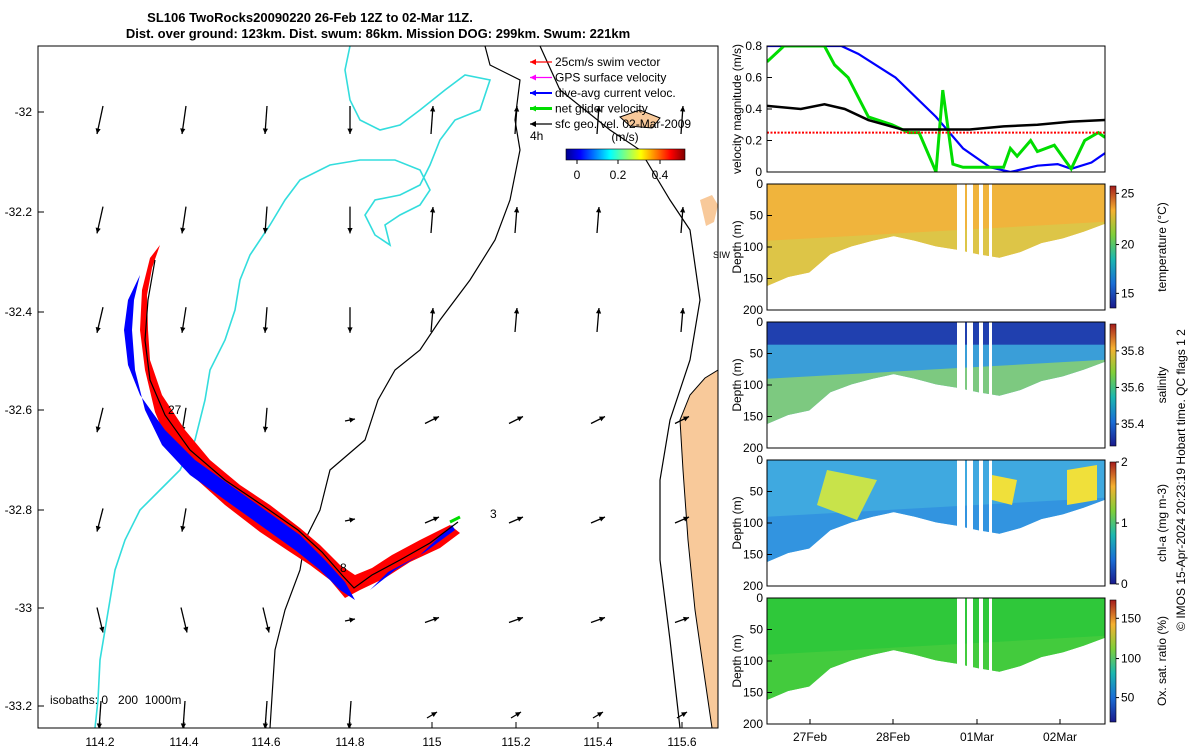  Describe the element at coordinates (1162, 247) in the screenshot. I see `colorbar-label: temperature (°C)` at that location.